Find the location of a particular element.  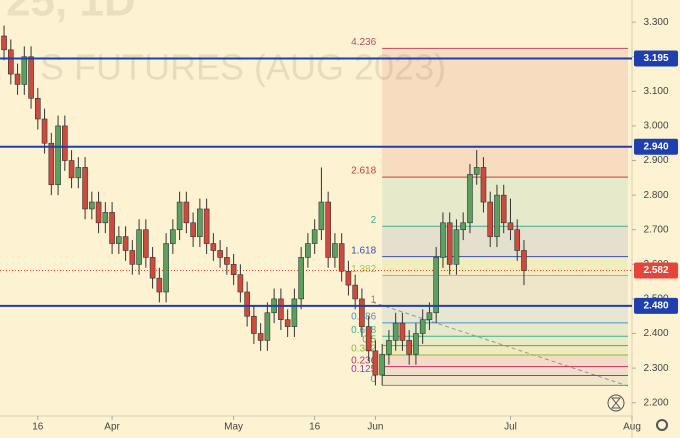

watermark: 25, 1D is located at coordinates (71, 13).